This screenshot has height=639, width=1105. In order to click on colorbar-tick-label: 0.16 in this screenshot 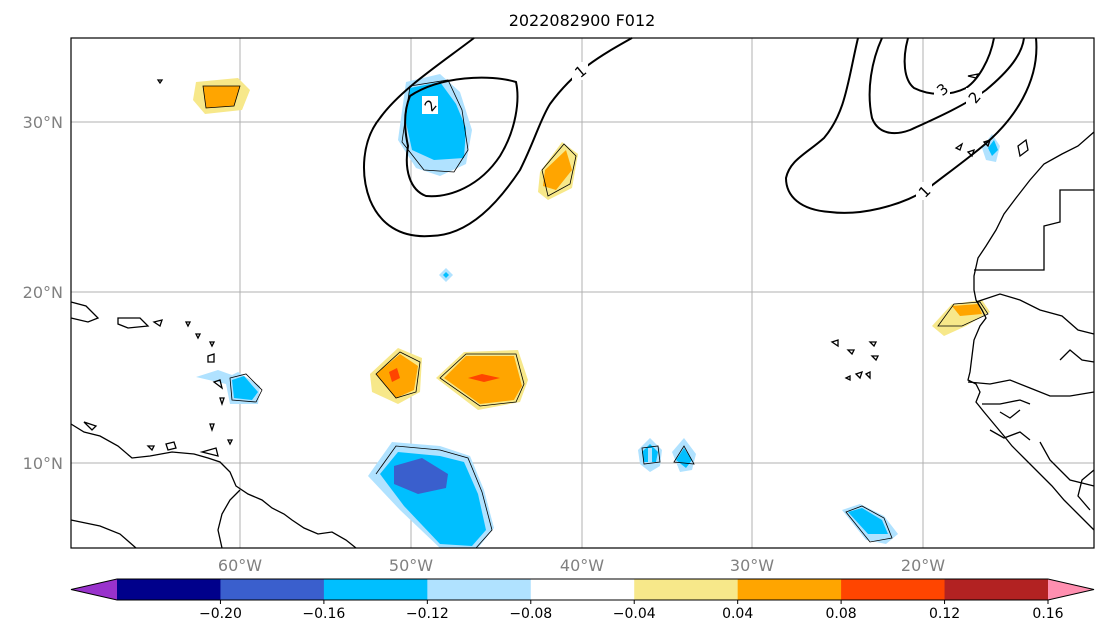, I will do `click(1047, 614)`.